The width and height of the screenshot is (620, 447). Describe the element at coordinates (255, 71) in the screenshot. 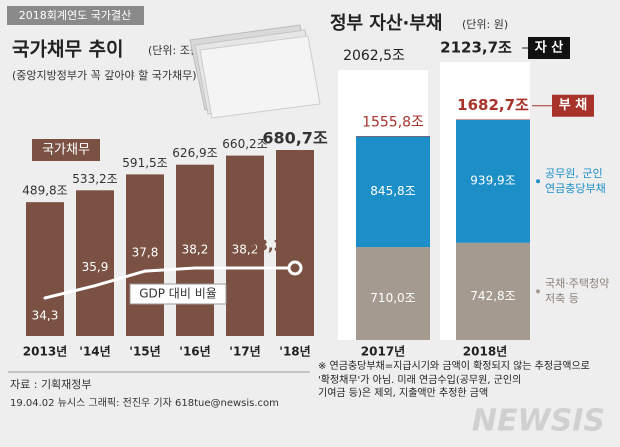

I see `paper-stack` at that location.